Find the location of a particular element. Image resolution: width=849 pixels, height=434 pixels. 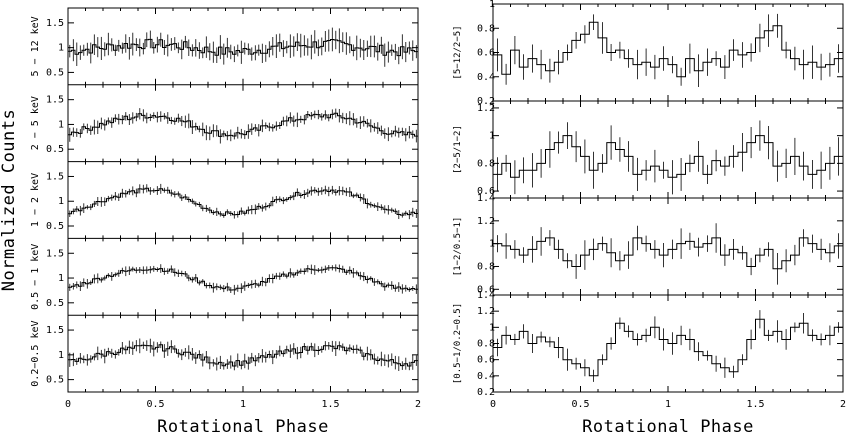

panel-label: 0.2−0.5 keV is located at coordinates (35, 353).